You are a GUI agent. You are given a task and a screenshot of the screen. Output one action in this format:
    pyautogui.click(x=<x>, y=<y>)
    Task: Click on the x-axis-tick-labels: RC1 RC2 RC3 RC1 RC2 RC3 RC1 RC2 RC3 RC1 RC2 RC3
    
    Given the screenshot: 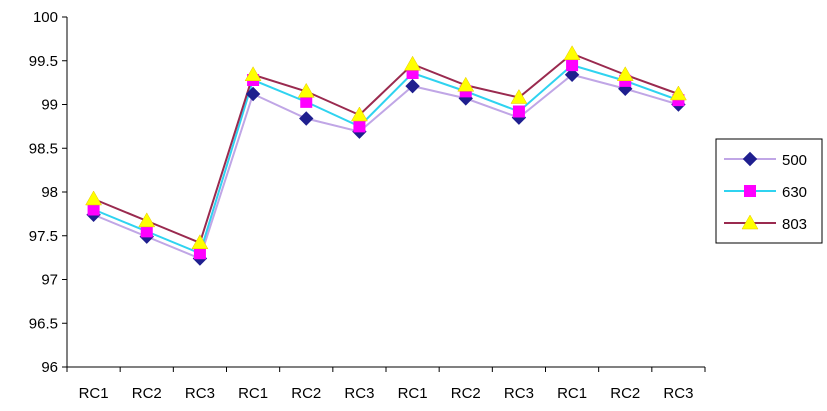 What is the action you would take?
    pyautogui.click(x=386, y=393)
    